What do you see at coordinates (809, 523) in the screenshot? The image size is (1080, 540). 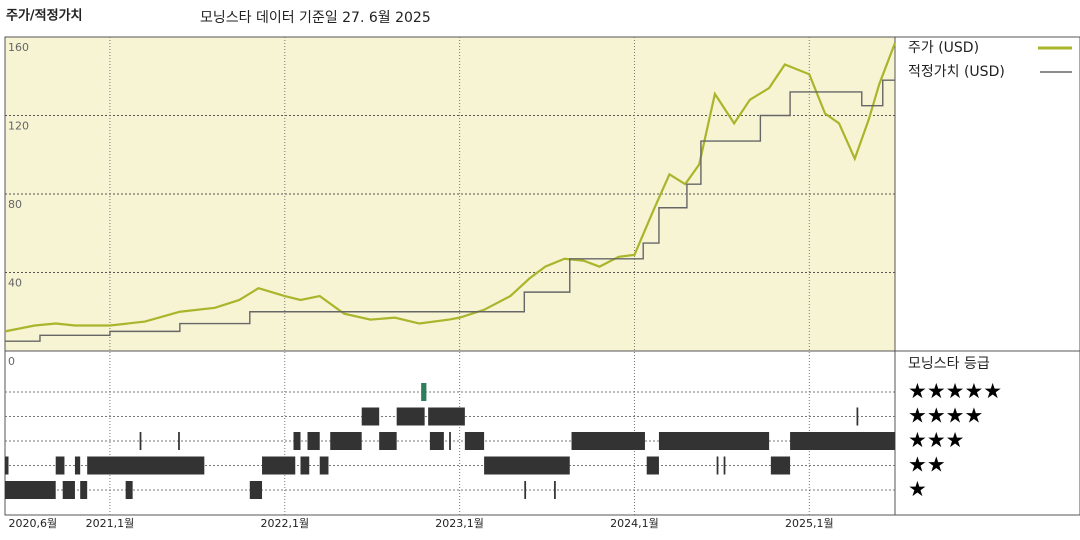 I see `x-tick-label: 2025,1월` at bounding box center [809, 523].